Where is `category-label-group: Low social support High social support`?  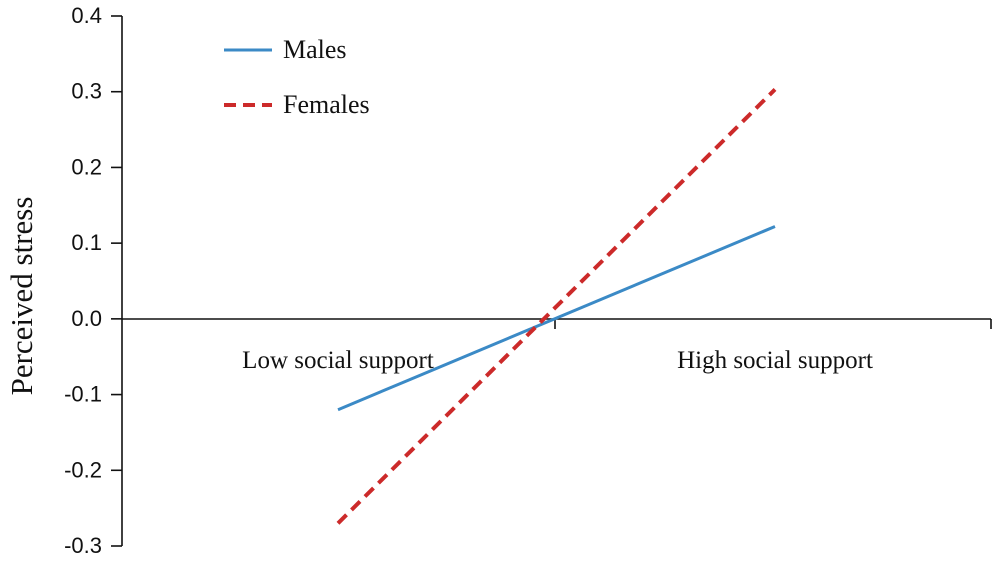
category-label-group: Low social support High social support is located at coordinates (557, 360).